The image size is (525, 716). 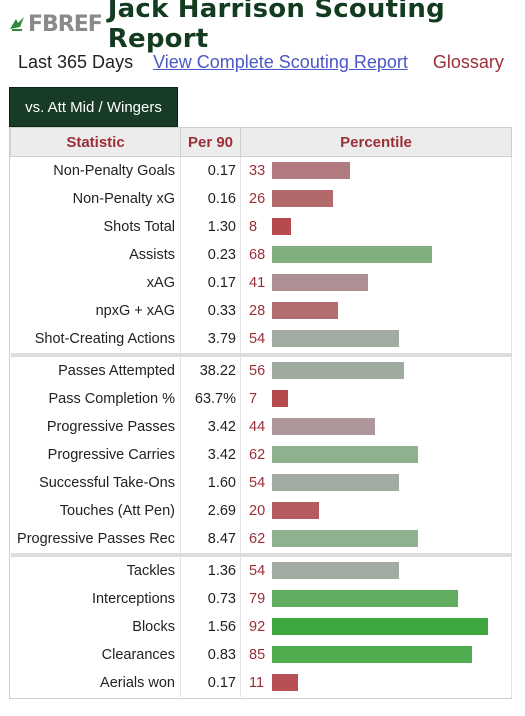 What do you see at coordinates (257, 311) in the screenshot?
I see `percentile-value: 28` at bounding box center [257, 311].